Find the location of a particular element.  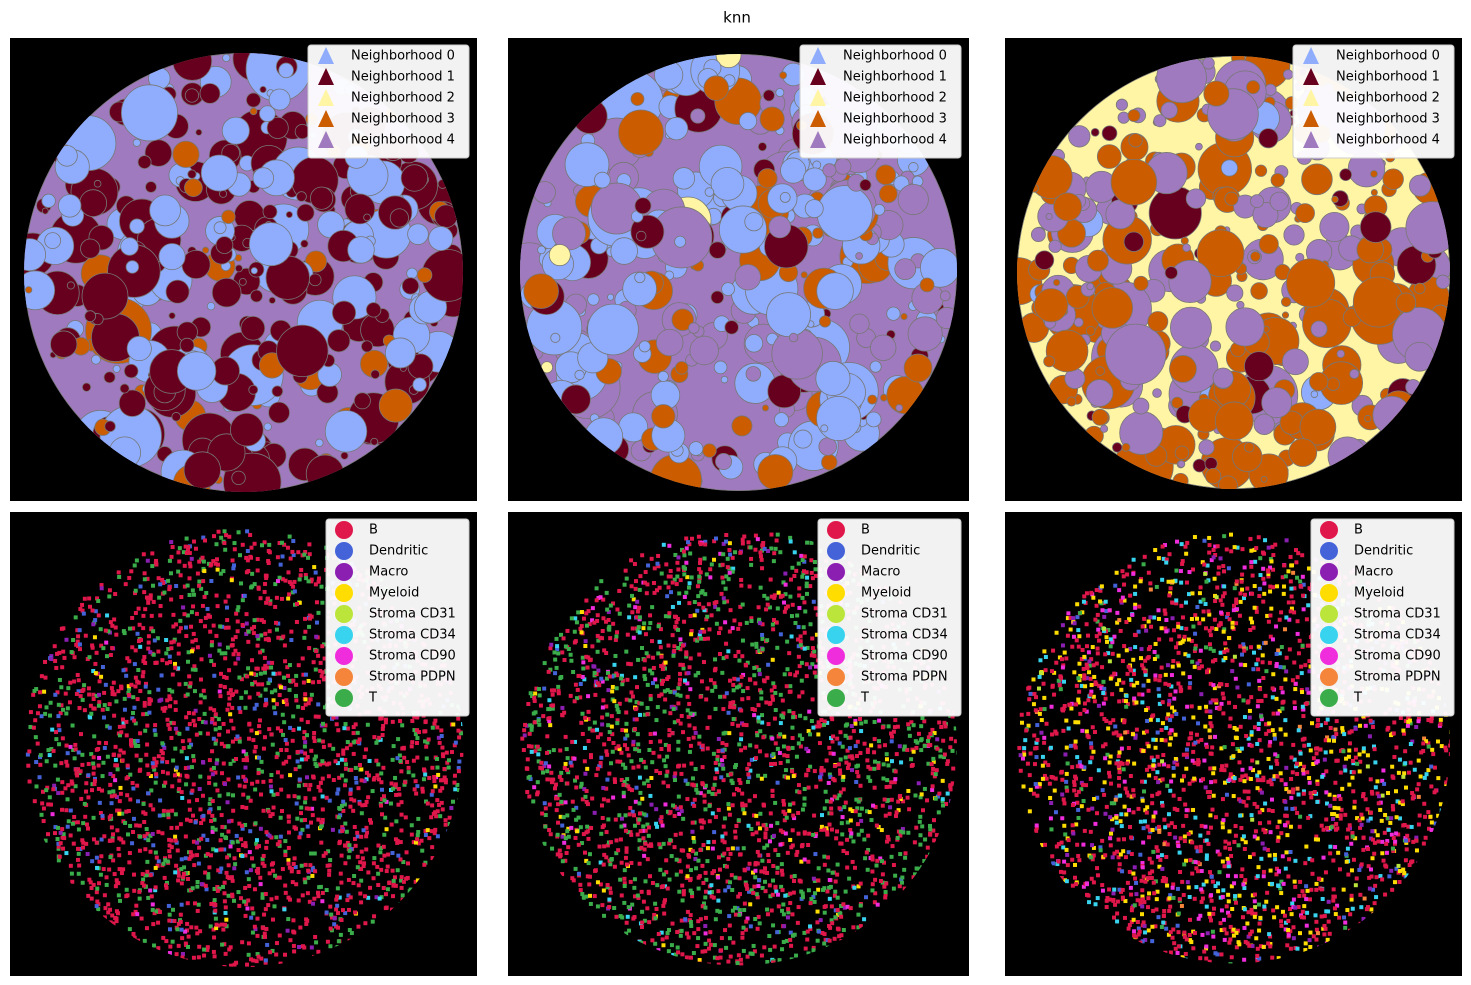

legend-label: Neighborhood 4 is located at coordinates (895, 140).